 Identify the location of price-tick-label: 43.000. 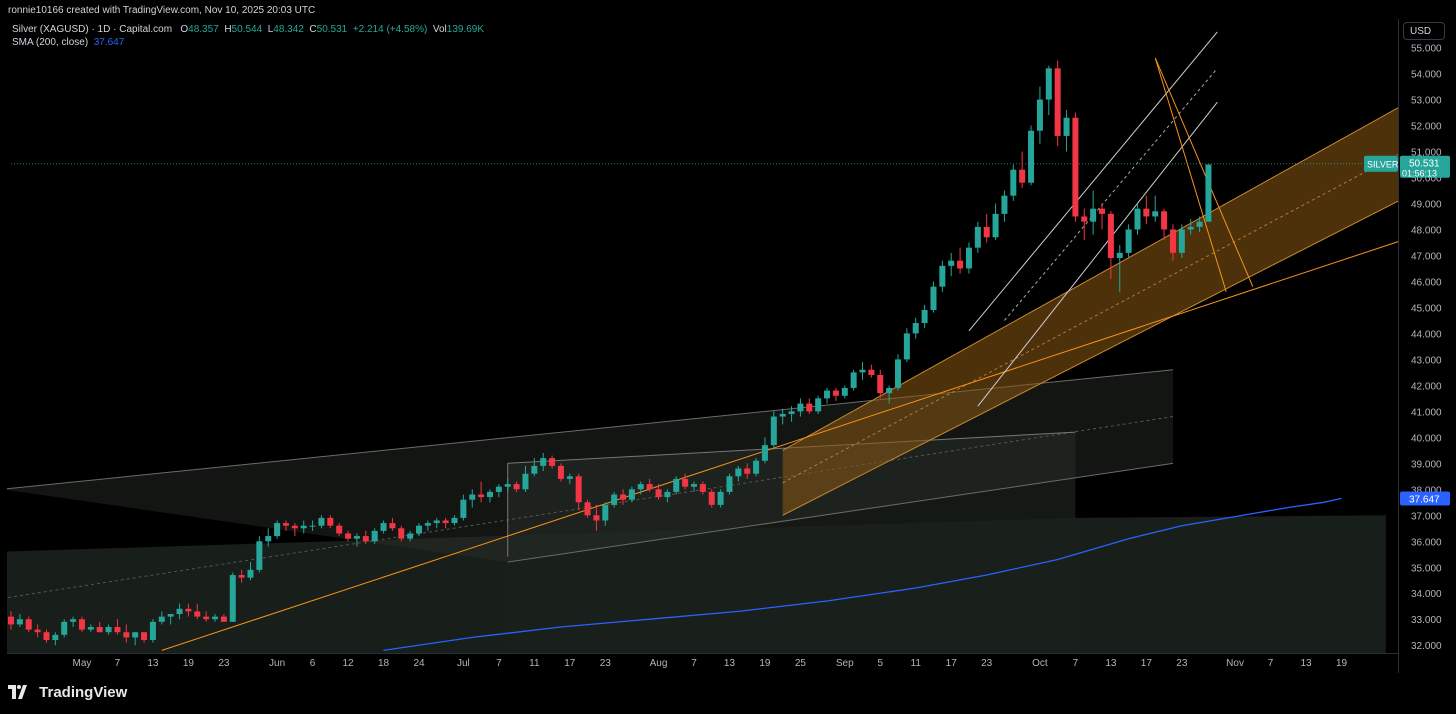
(1426, 360).